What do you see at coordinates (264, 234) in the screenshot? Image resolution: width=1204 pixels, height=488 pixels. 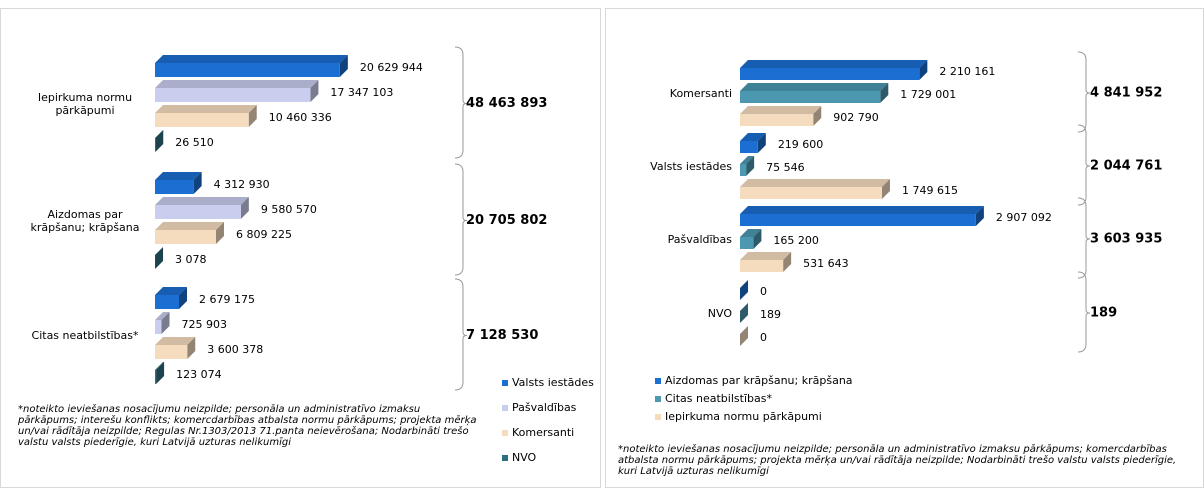 I see `value-label: 6 809 225` at bounding box center [264, 234].